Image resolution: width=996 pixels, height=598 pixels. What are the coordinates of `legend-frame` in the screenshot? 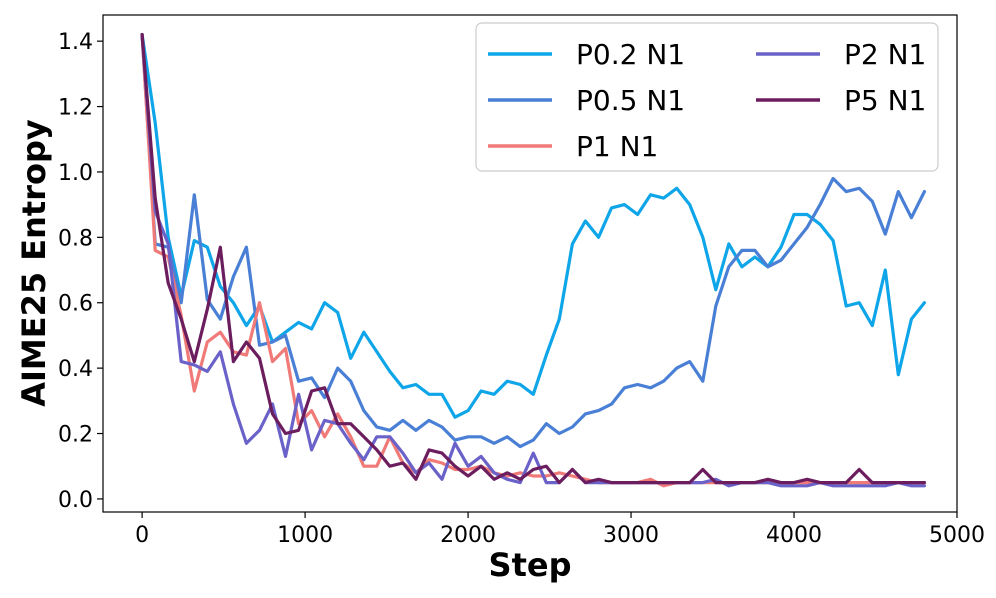 It's located at (707, 97).